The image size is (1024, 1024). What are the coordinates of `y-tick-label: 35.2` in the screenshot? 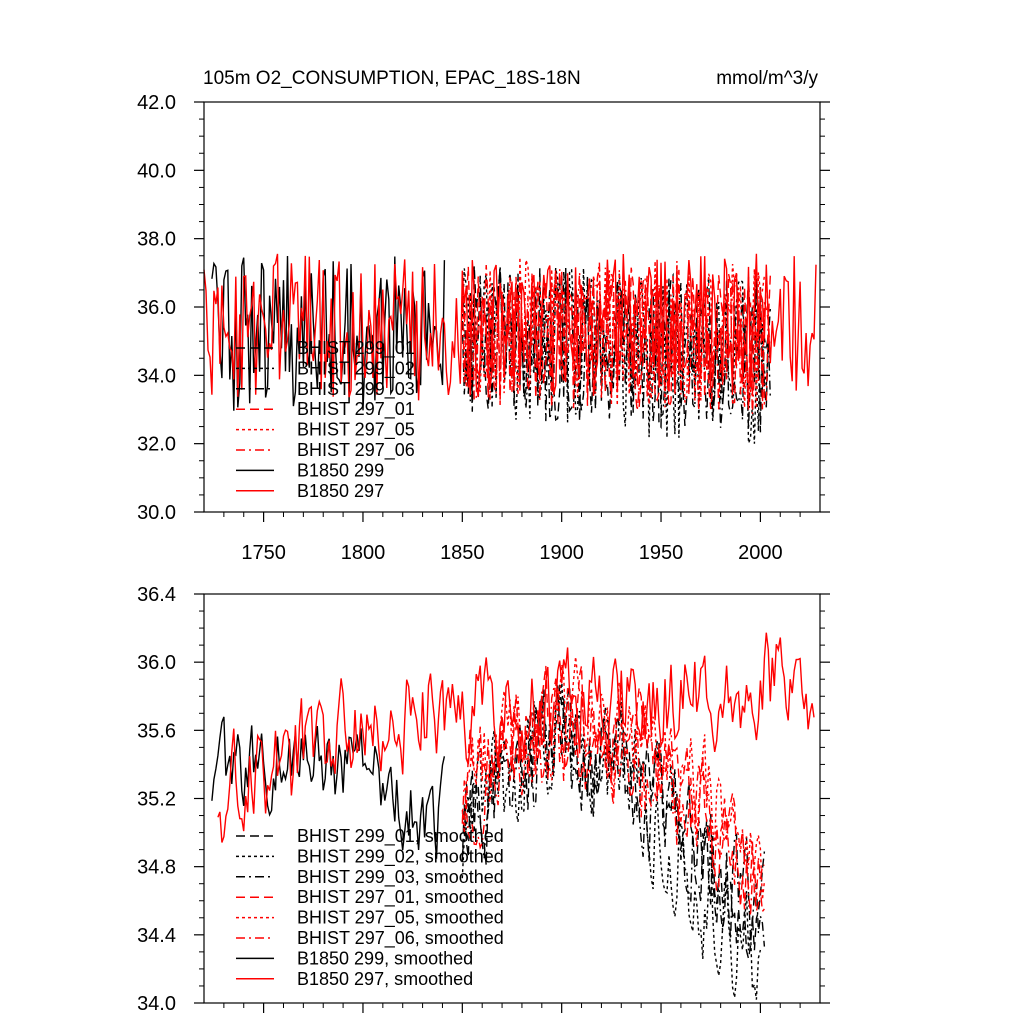 It's located at (156, 800).